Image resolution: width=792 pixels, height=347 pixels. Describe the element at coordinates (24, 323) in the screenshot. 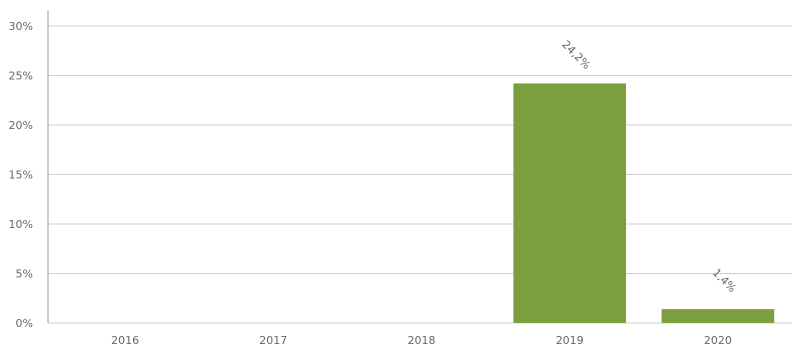

I see `y-tick-label: 0%` at that location.